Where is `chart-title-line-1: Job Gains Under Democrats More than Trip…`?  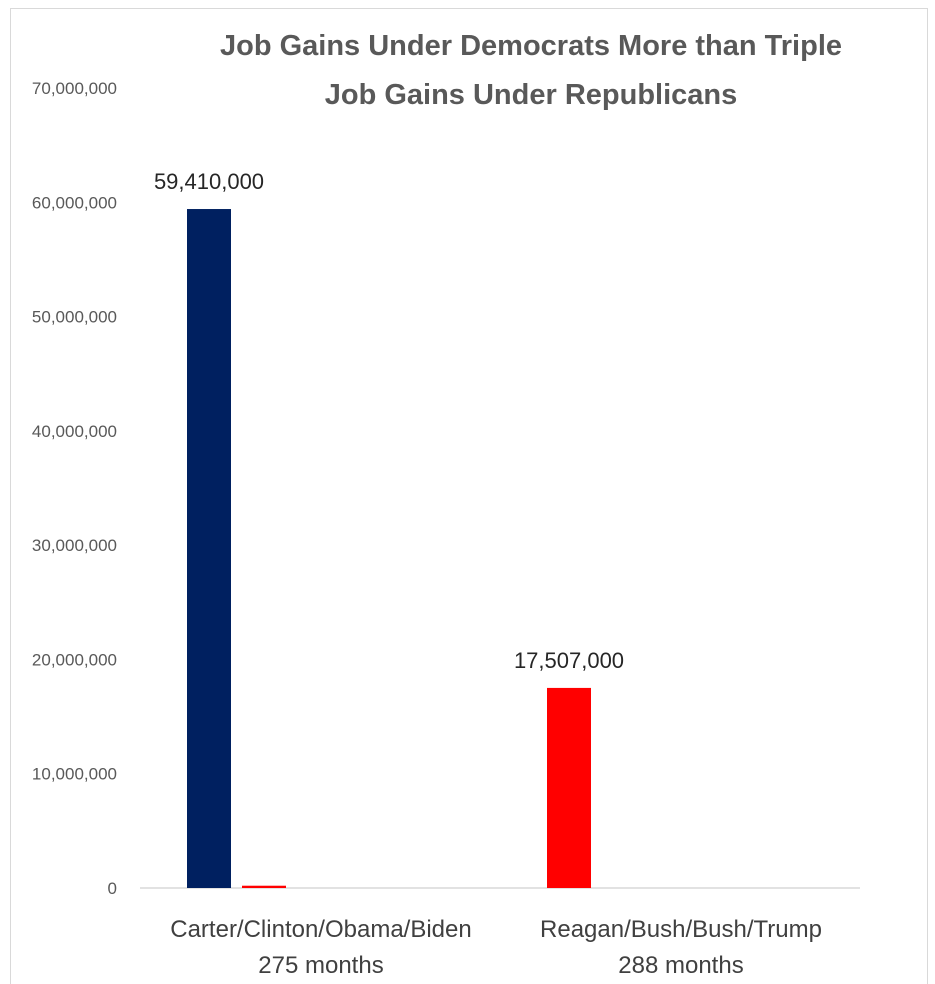 chart-title-line-1: Job Gains Under Democrats More than Trip… is located at coordinates (531, 46).